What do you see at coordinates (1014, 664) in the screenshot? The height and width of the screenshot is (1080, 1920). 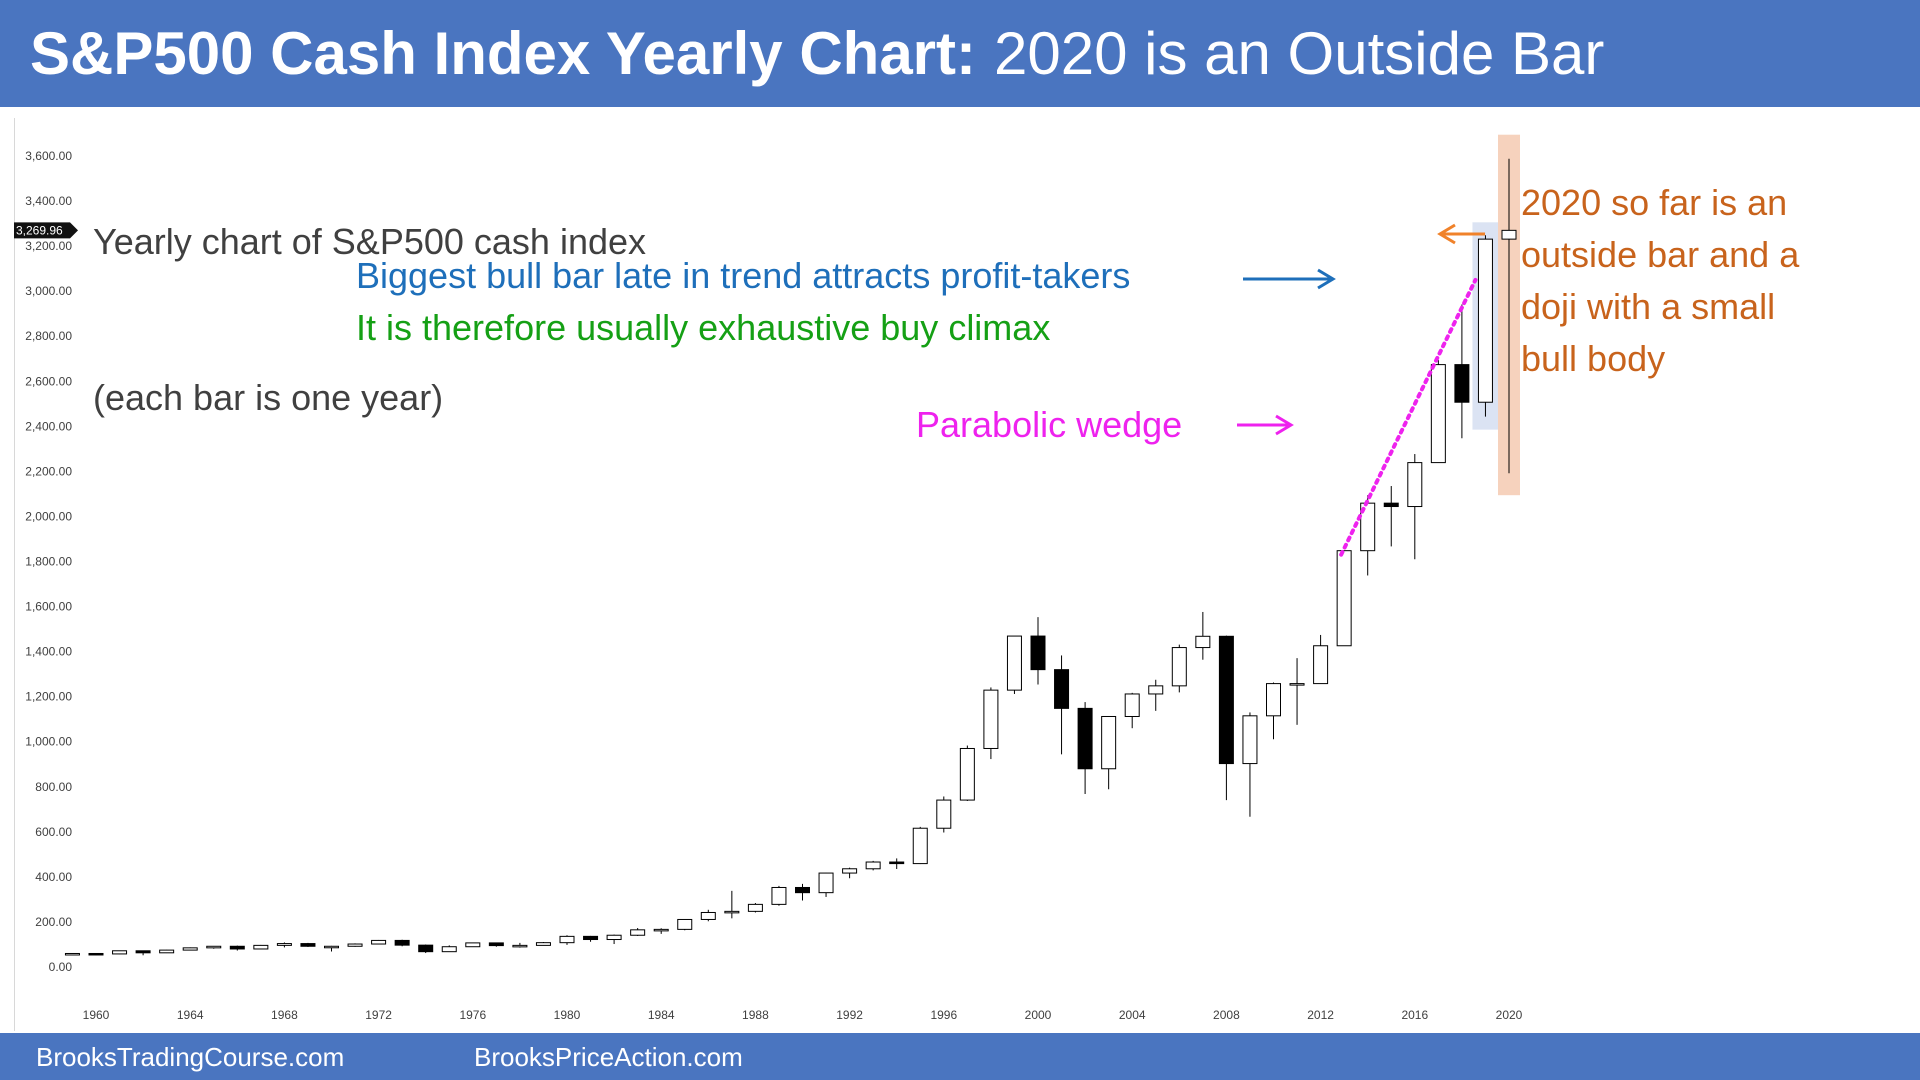 I see `candle-1999` at bounding box center [1014, 664].